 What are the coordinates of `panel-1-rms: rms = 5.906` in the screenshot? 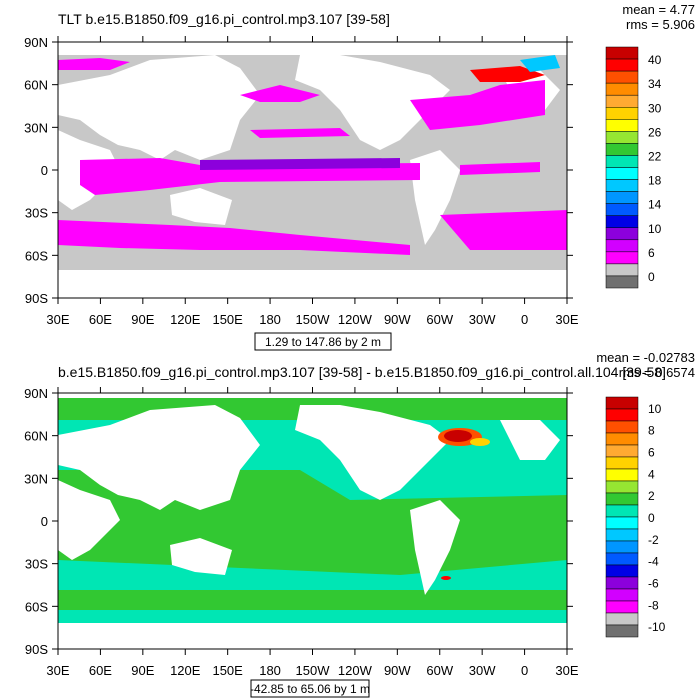 It's located at (660, 24).